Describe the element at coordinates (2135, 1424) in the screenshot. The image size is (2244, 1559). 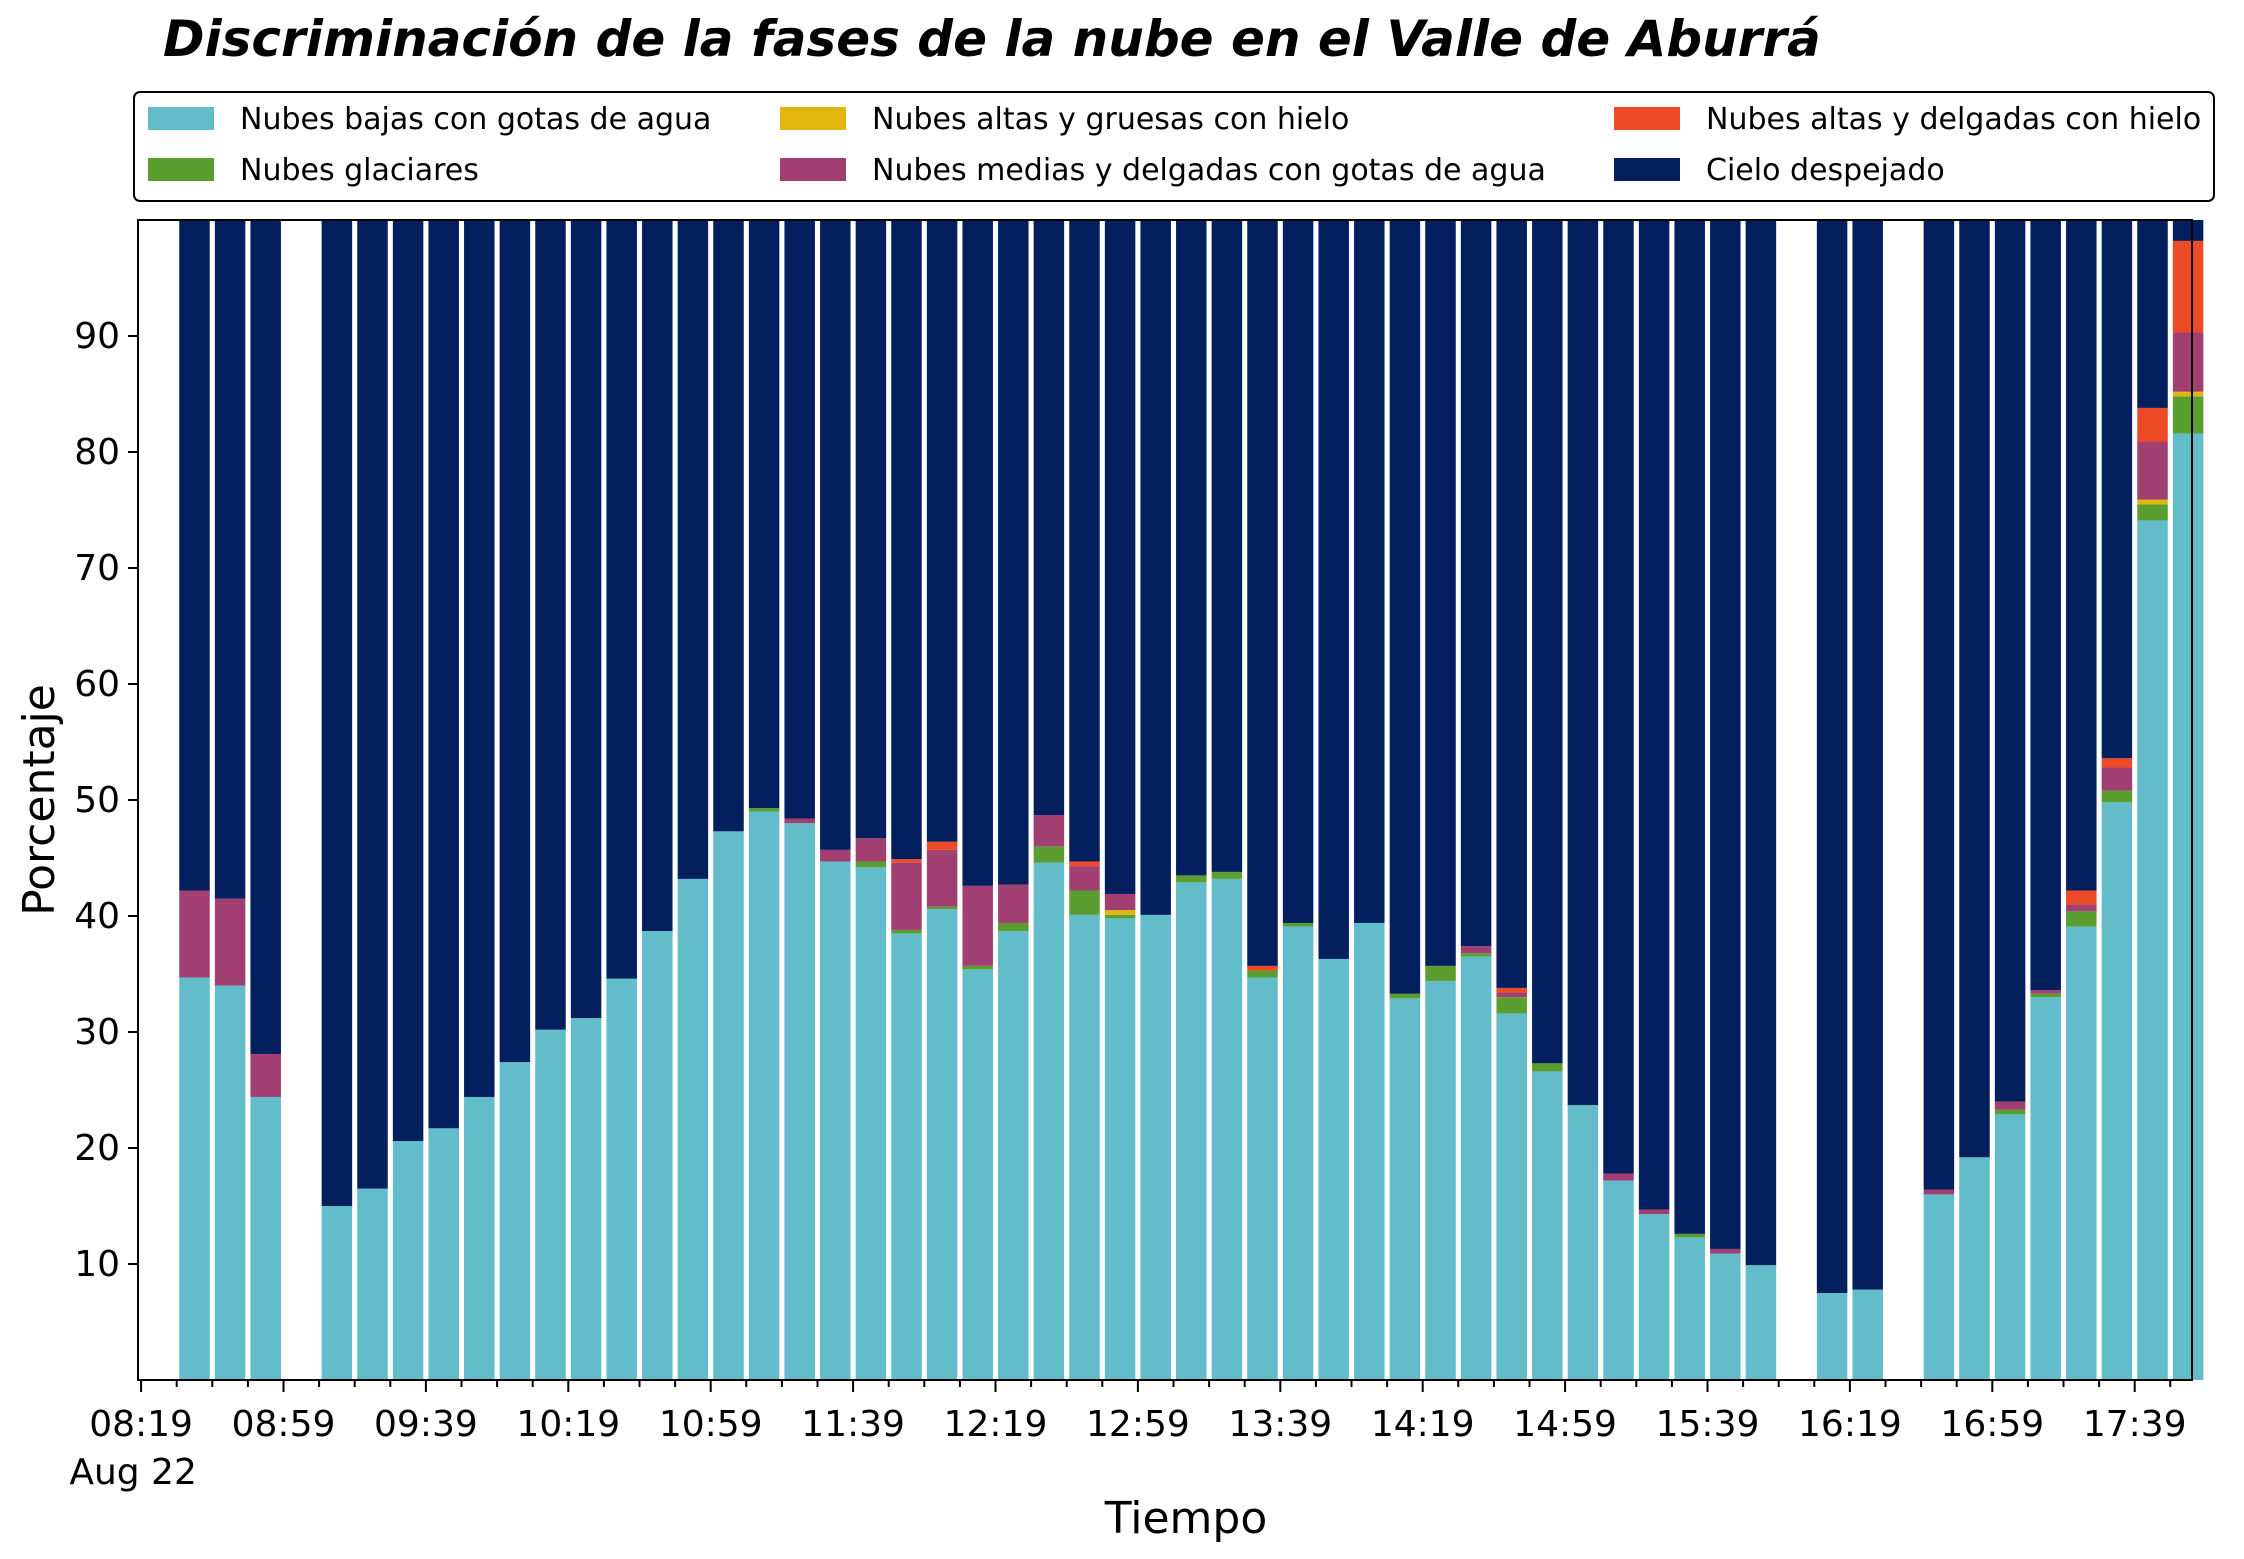
I see `x-tick-label: 17:39` at that location.